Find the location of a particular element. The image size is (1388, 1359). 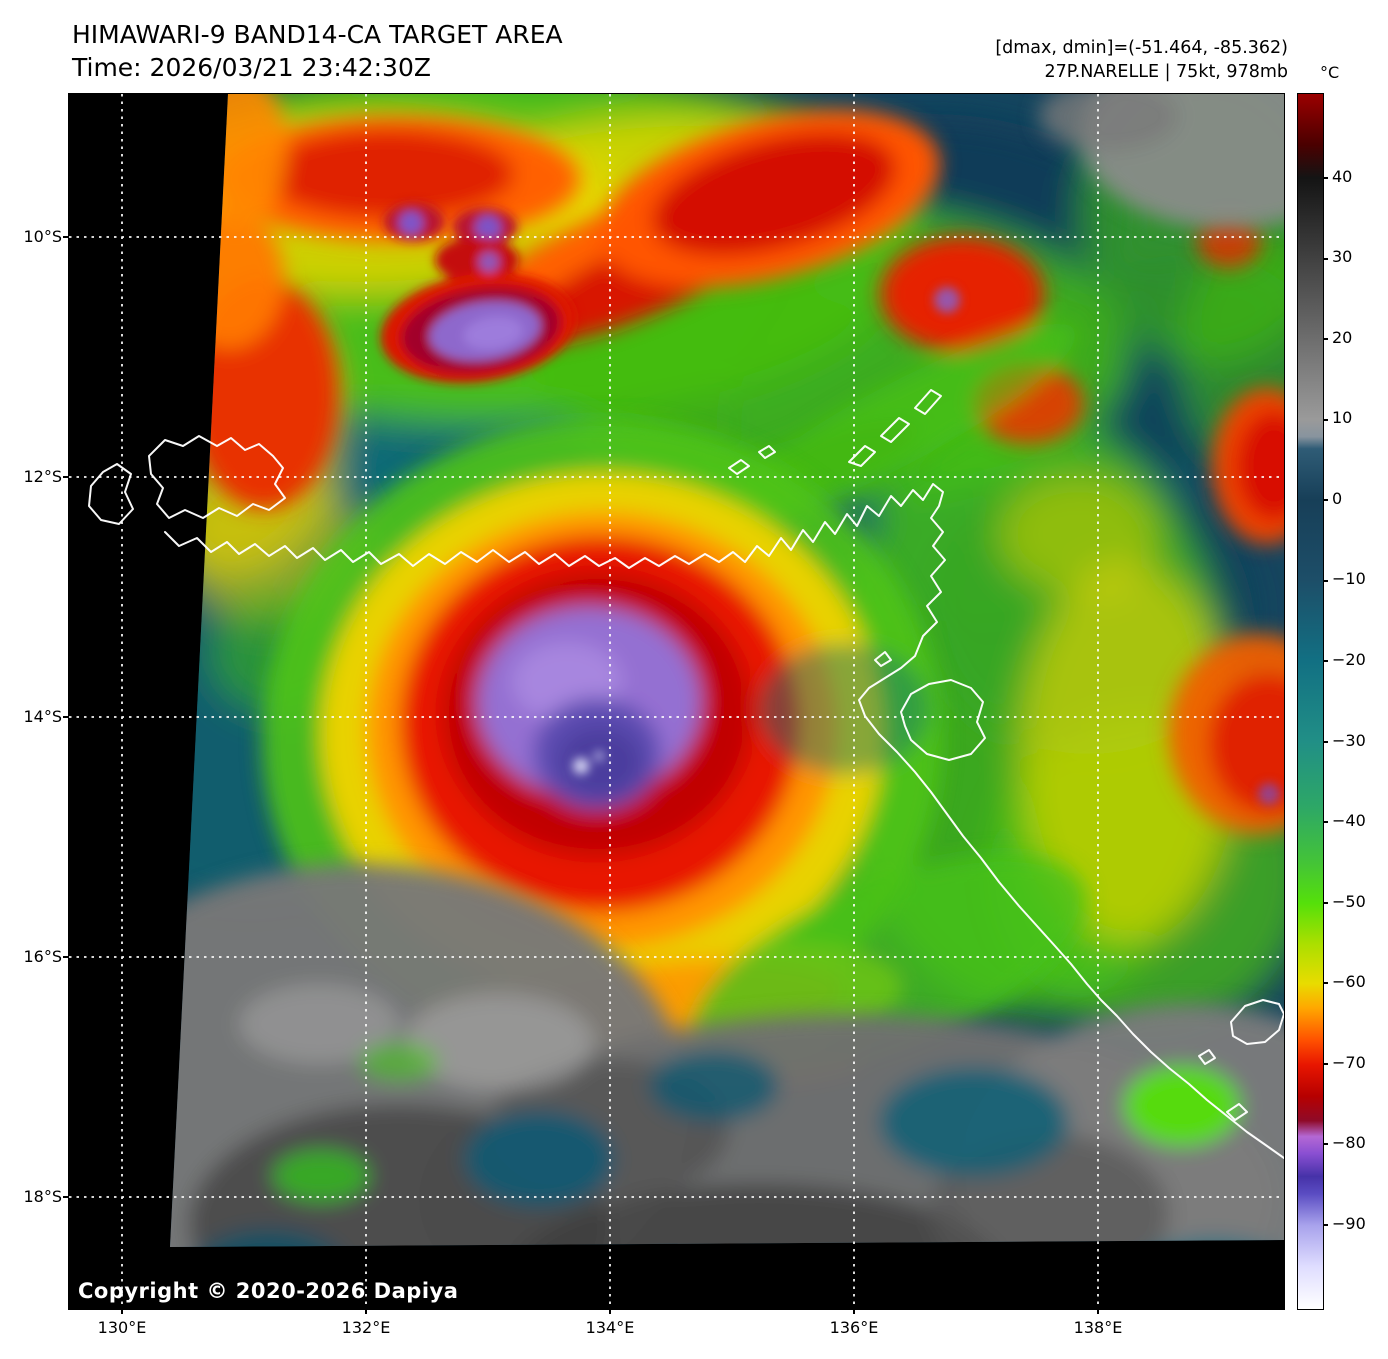

colorbar-unit-label: °C is located at coordinates (1330, 72).